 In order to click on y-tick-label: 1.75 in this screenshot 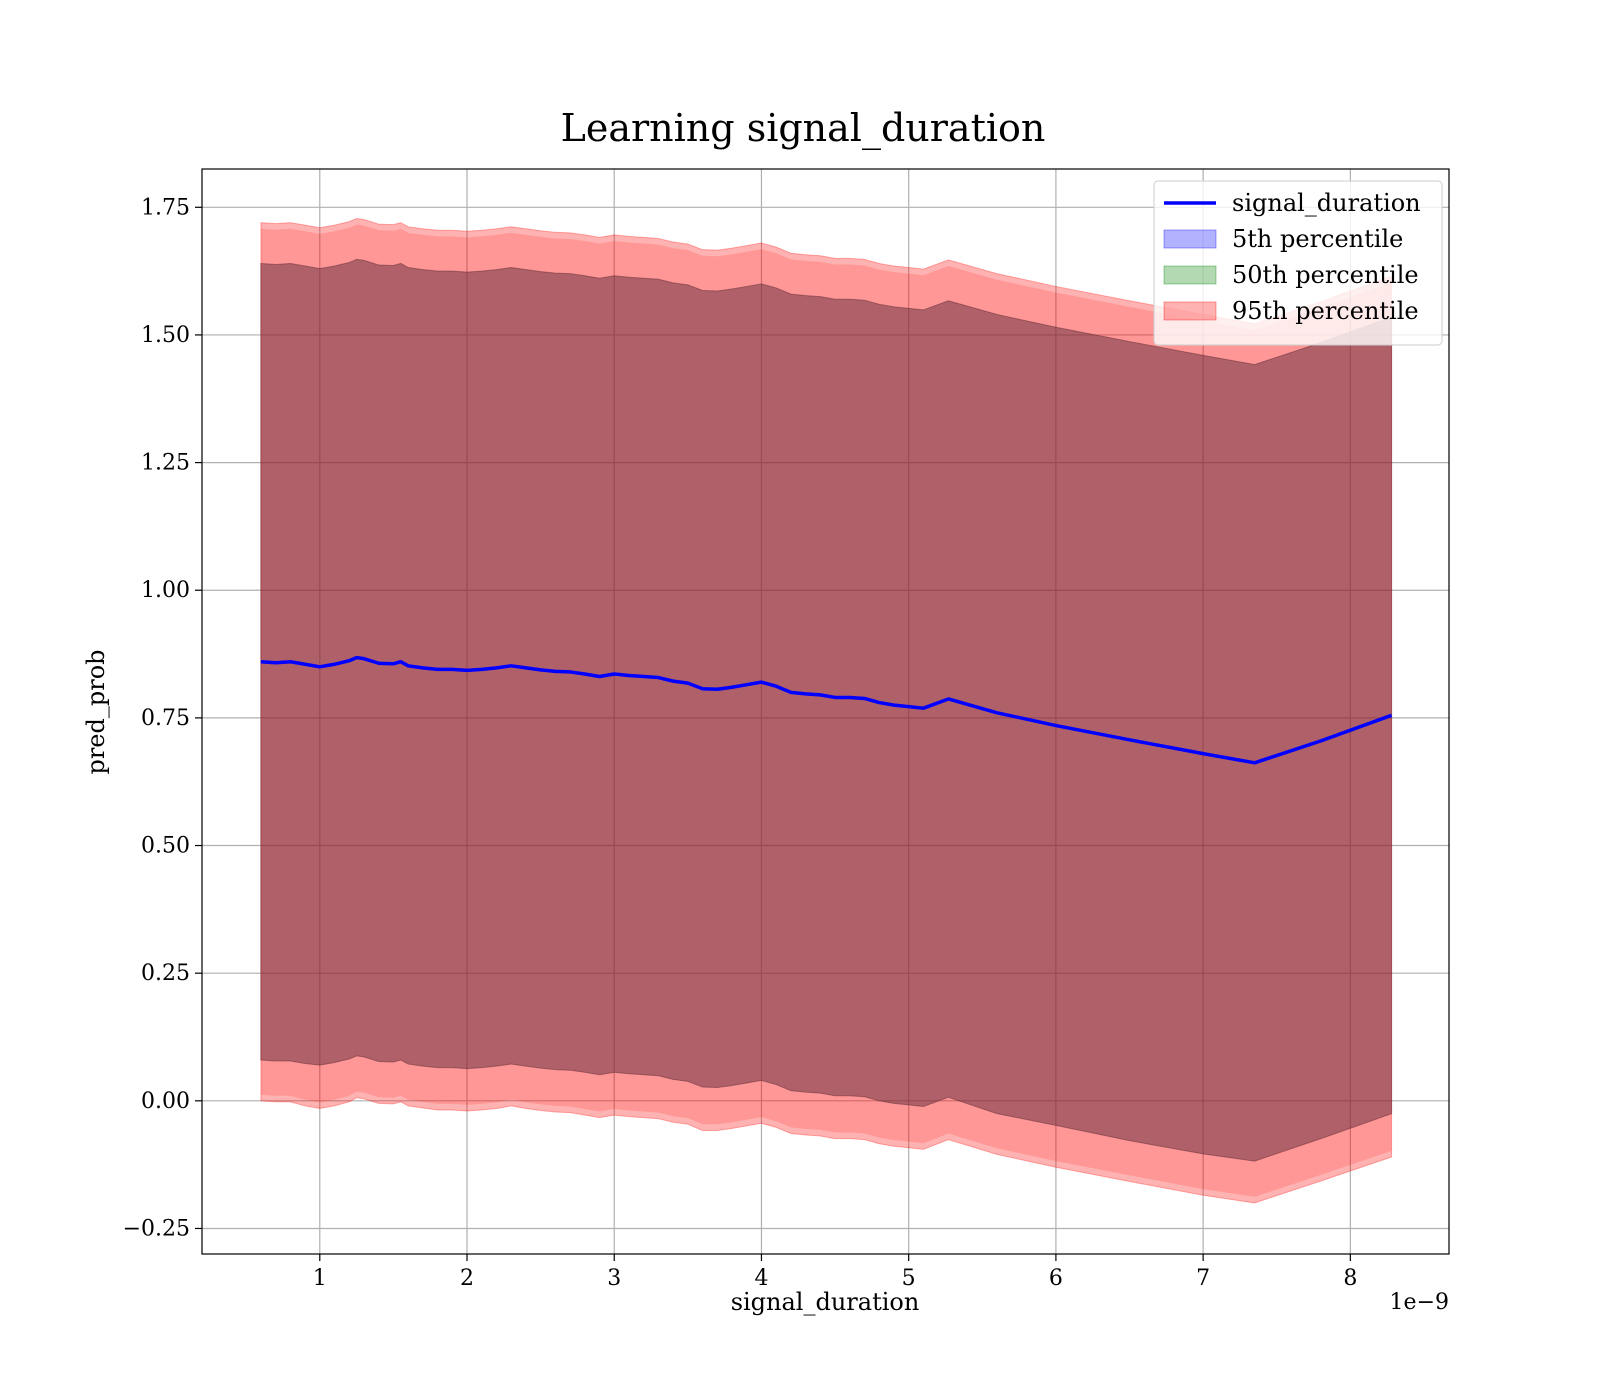, I will do `click(165, 207)`.